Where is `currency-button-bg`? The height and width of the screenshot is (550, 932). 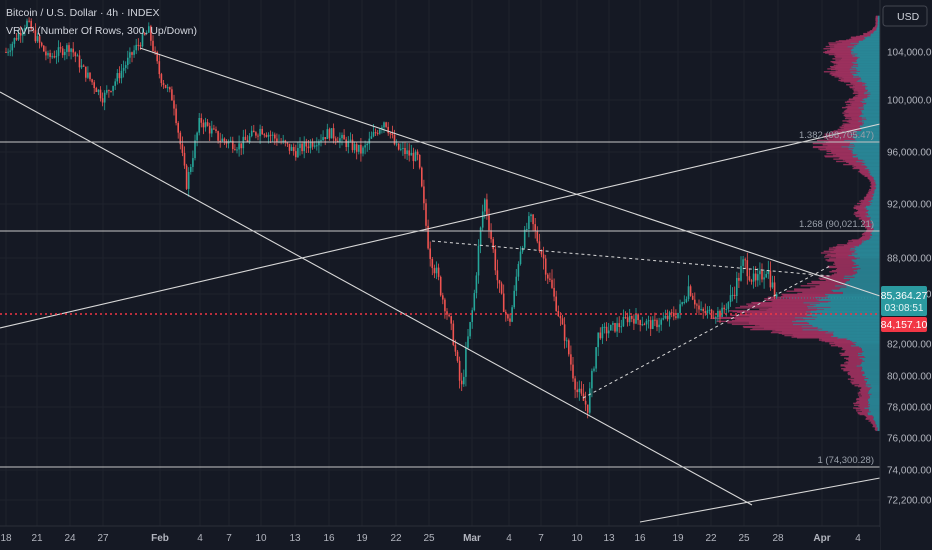
currency-button-bg is located at coordinates (905, 16).